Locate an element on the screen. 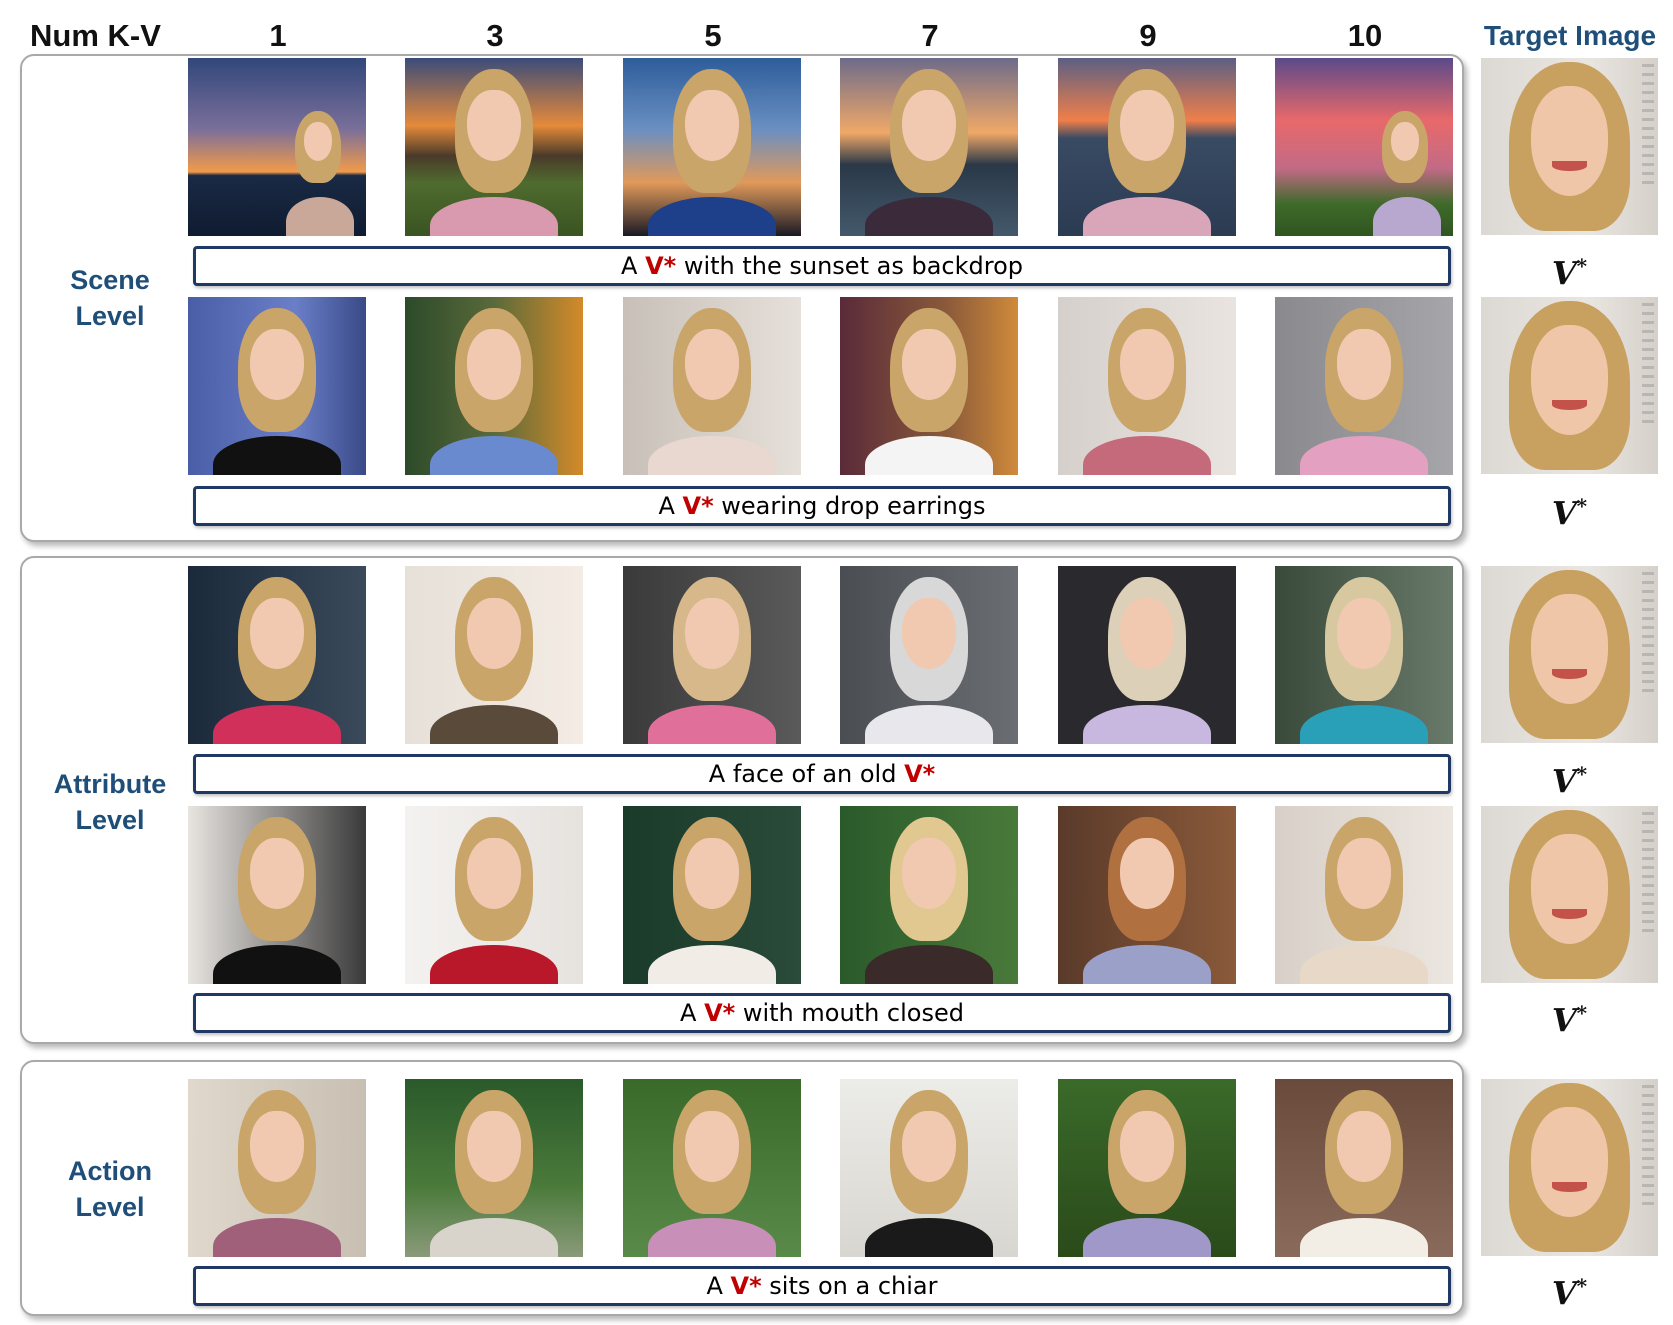  prompt-caption-earrings: A V* wearing drop earrings is located at coordinates (822, 506).